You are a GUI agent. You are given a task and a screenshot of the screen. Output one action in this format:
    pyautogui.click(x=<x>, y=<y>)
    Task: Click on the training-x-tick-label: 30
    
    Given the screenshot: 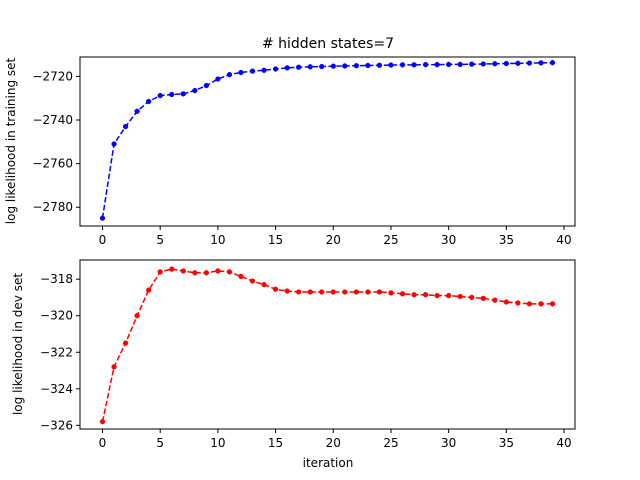 What is the action you would take?
    pyautogui.click(x=448, y=240)
    